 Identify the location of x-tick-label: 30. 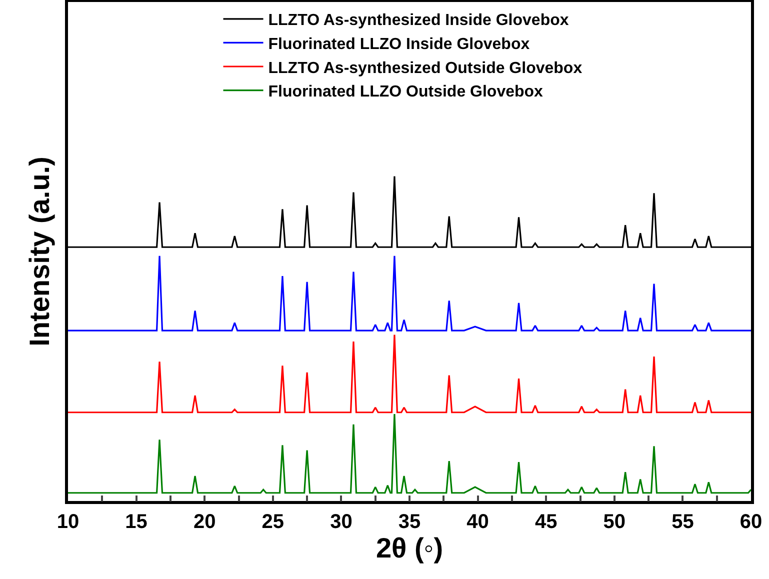
(341, 521).